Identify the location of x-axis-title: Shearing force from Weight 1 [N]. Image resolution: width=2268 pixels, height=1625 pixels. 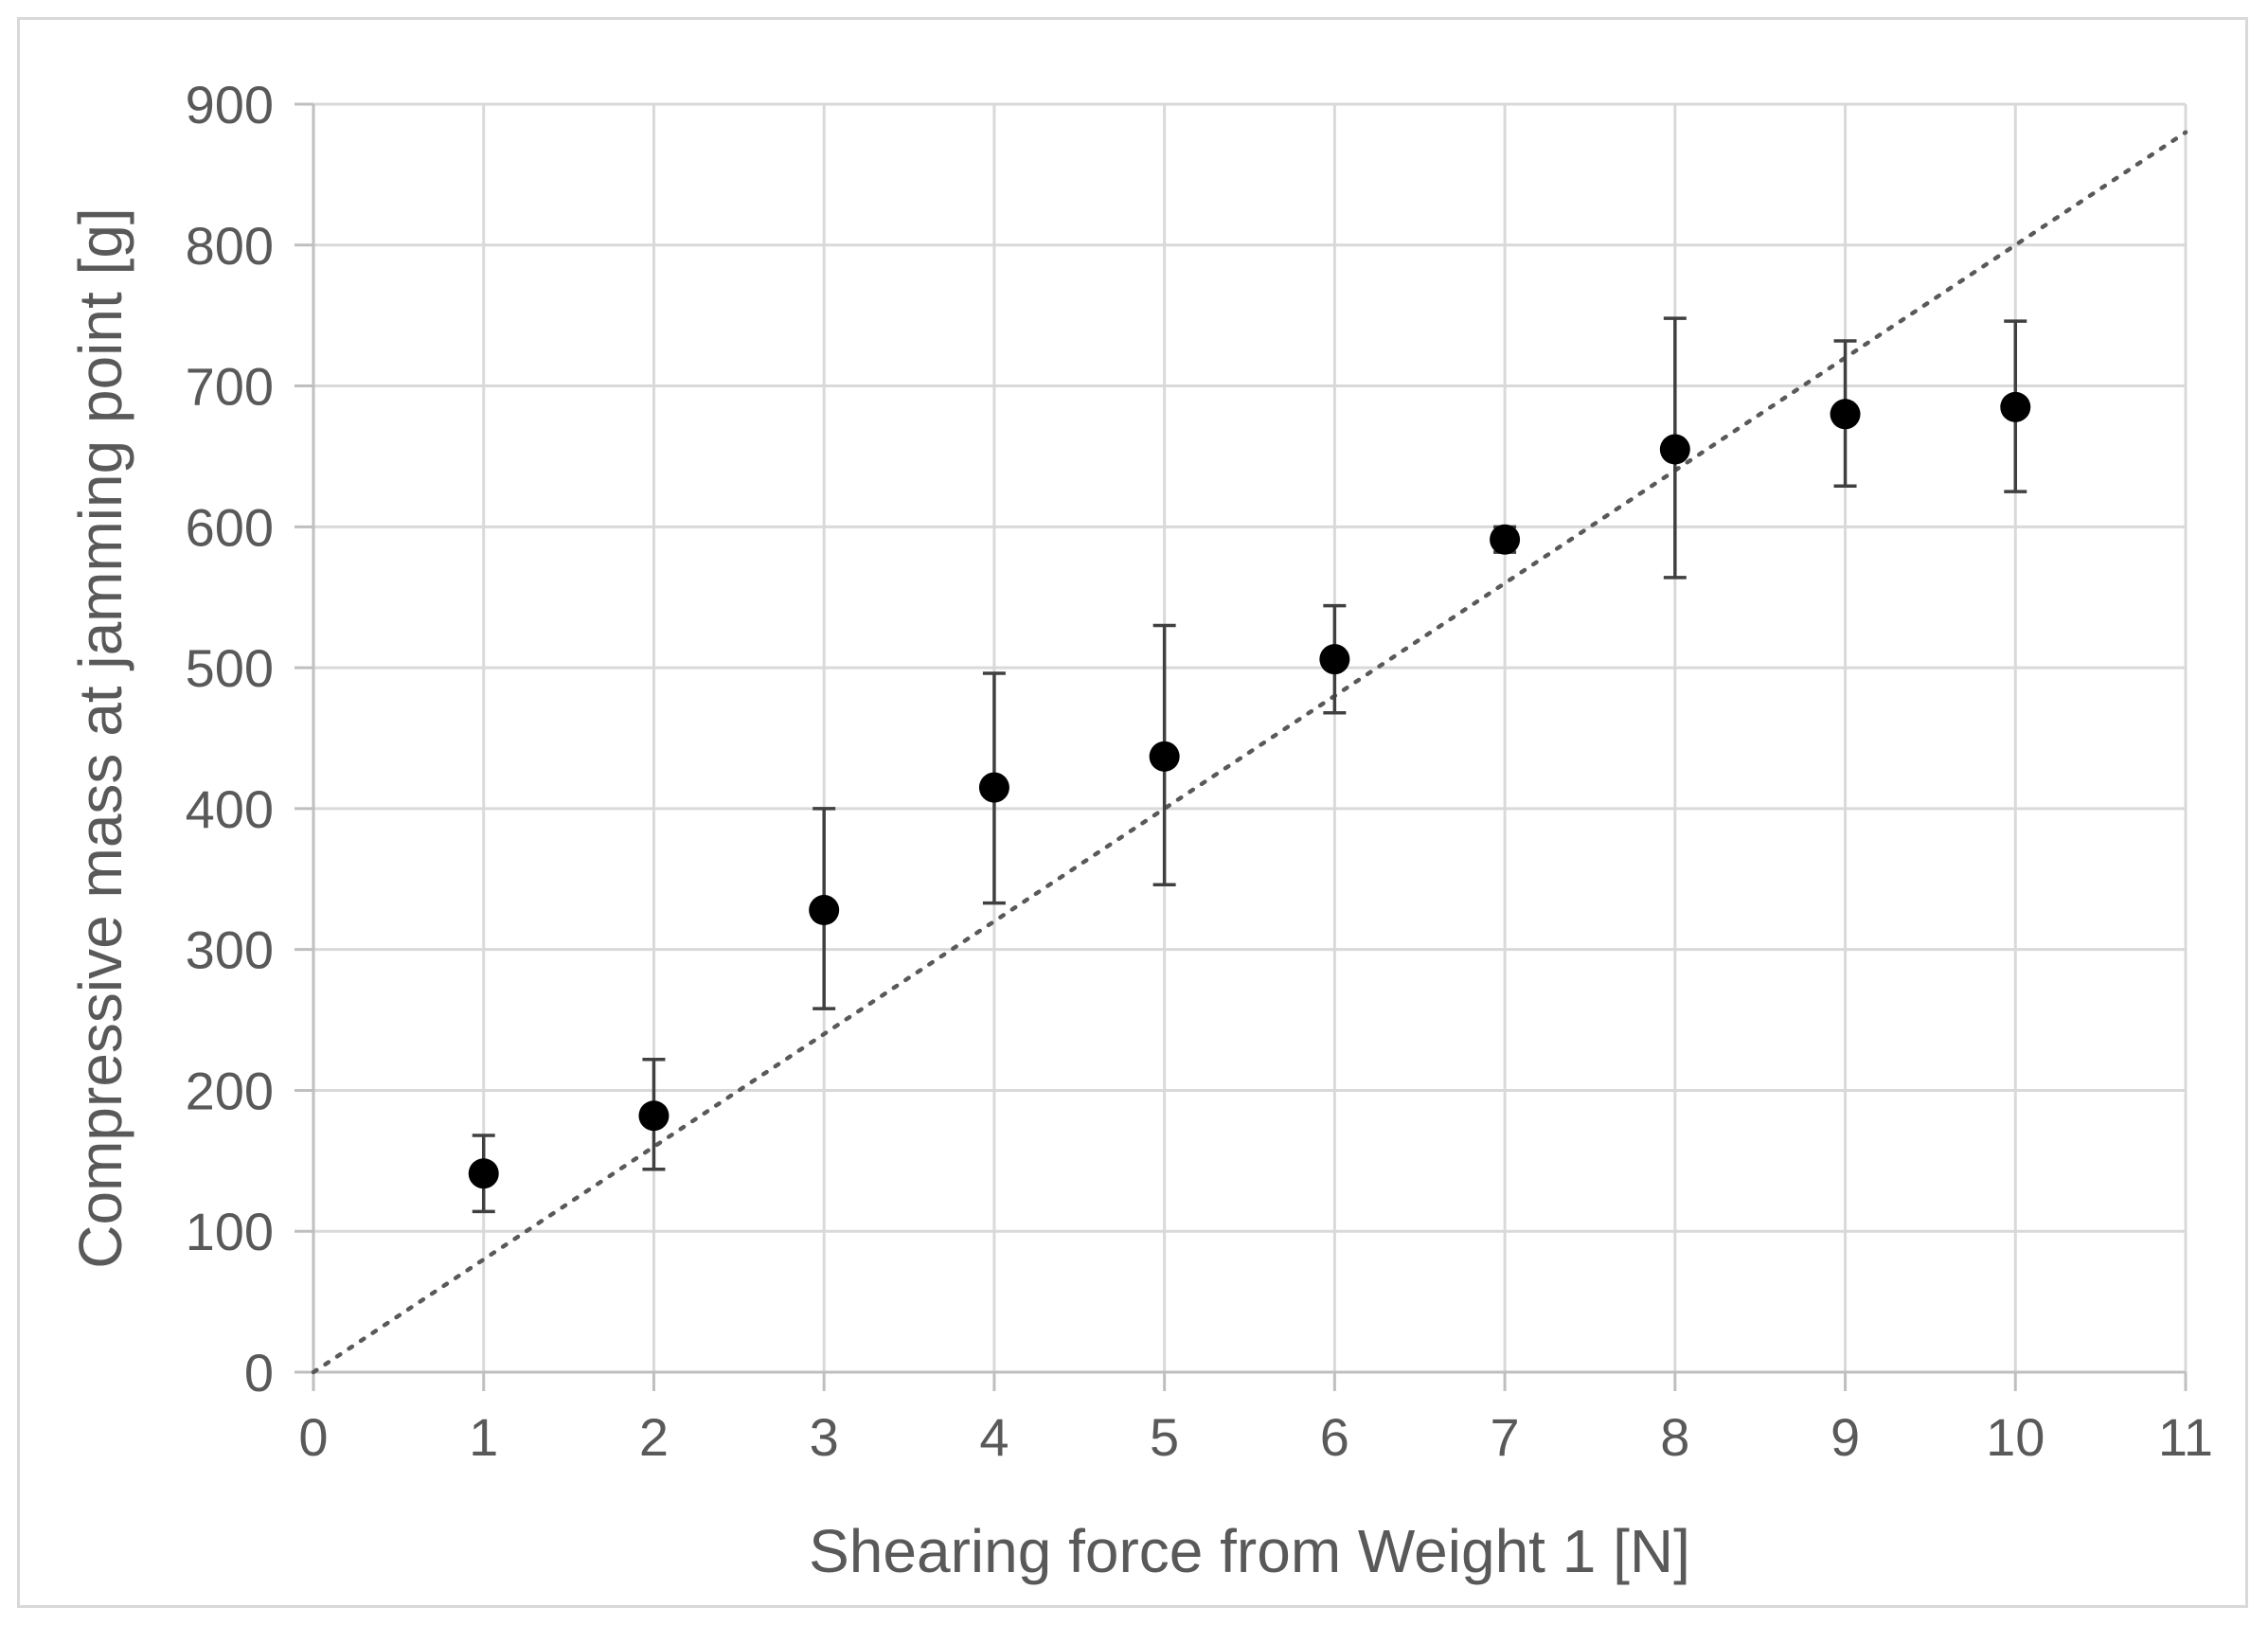
(1249, 1551).